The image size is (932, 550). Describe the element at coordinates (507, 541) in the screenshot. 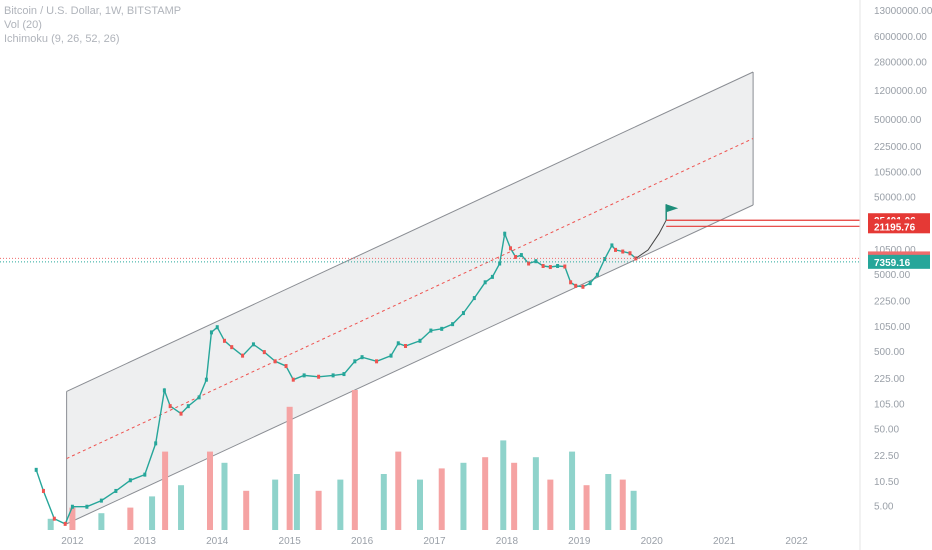

I see `x-tick-label: 2018` at that location.